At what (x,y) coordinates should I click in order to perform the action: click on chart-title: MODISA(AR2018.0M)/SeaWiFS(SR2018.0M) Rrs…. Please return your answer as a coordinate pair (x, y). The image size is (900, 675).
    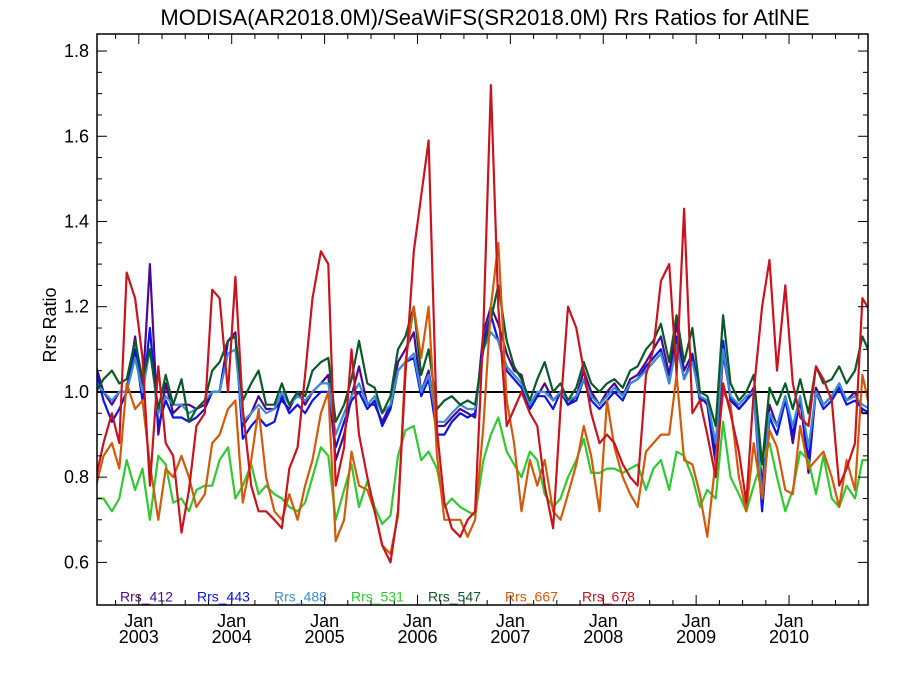
    Looking at the image, I should click on (484, 17).